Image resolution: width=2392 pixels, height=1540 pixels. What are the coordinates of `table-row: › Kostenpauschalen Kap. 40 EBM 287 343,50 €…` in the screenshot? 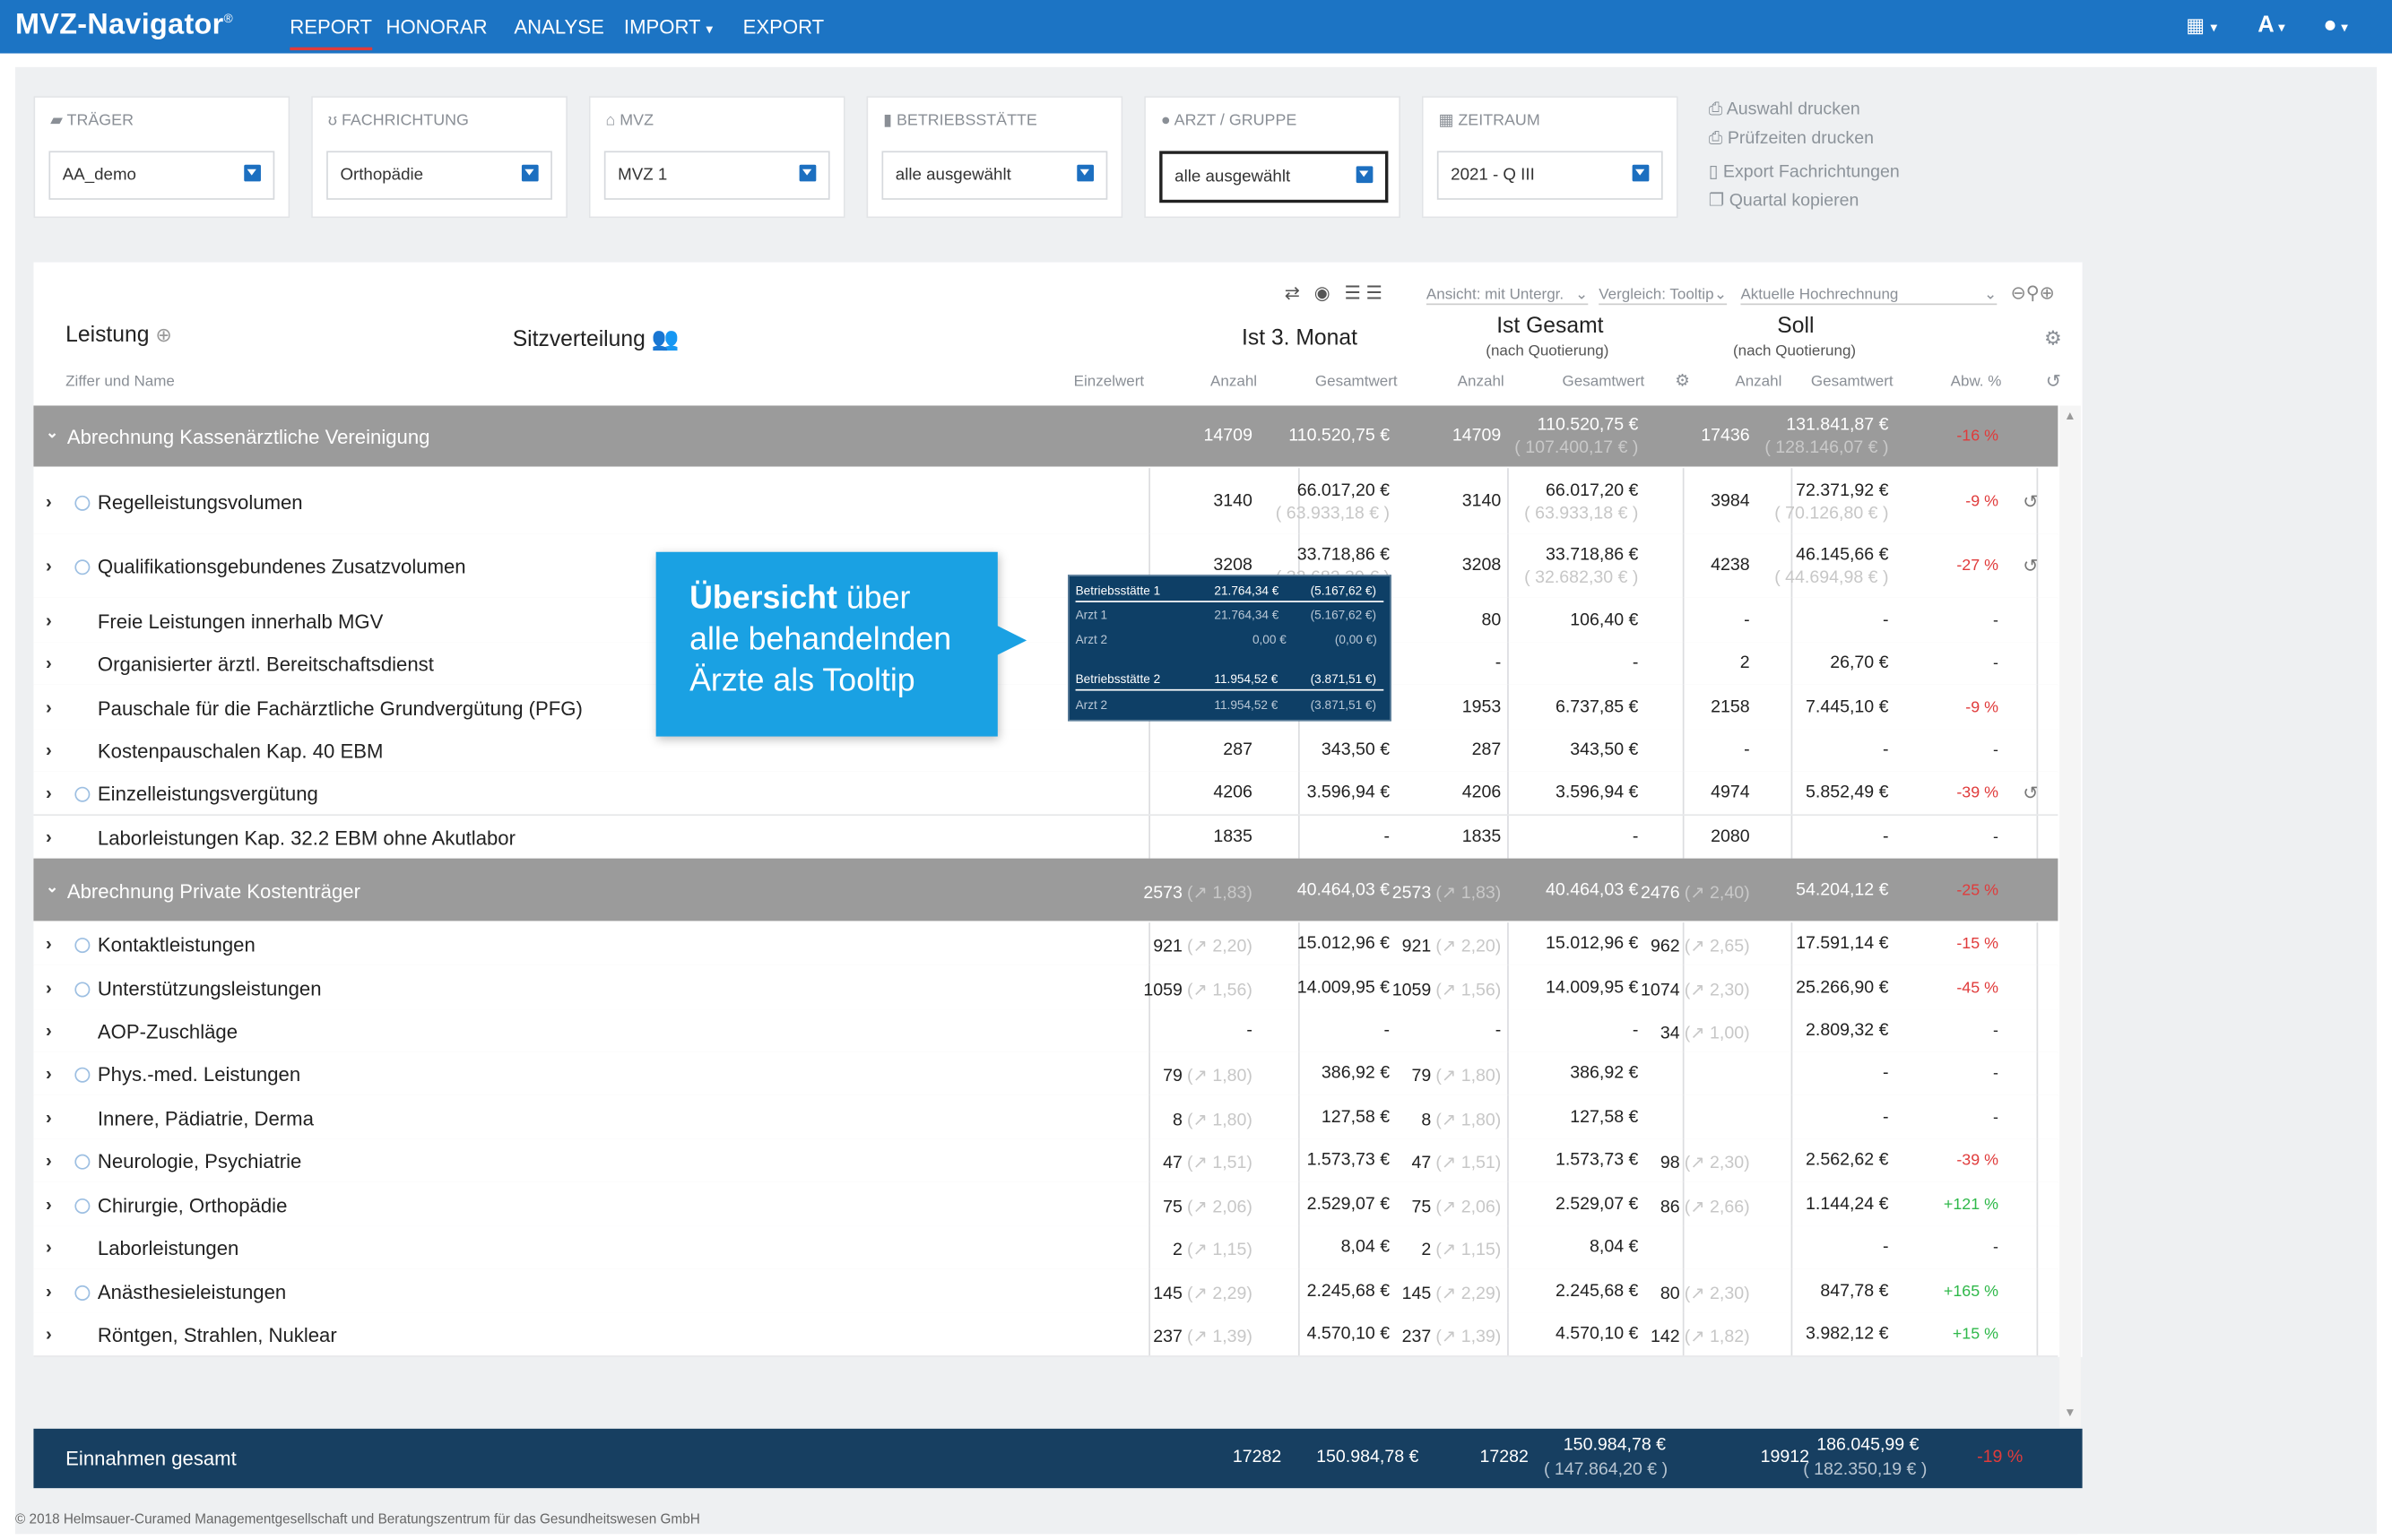 It's located at (1045, 751).